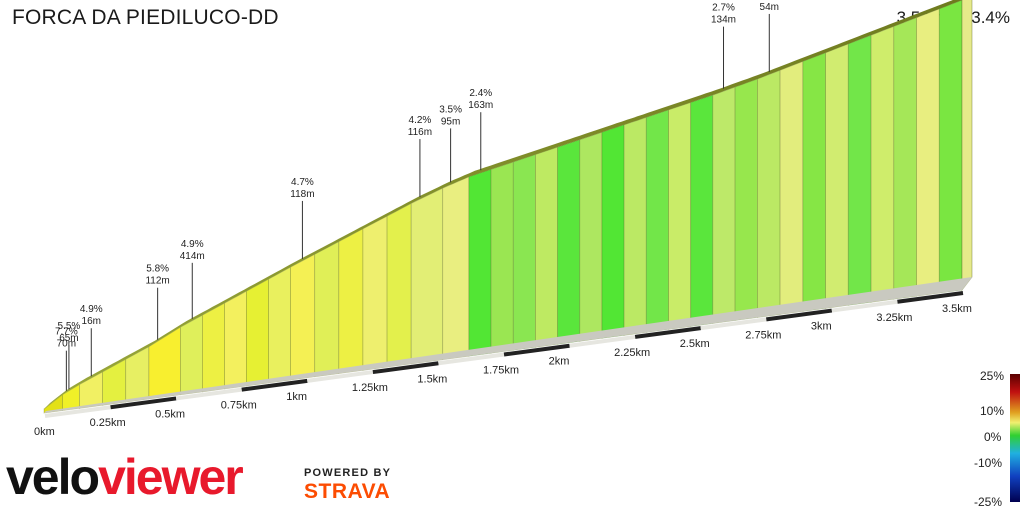  Describe the element at coordinates (723, 8) in the screenshot. I see `segment-gradient-label: 2.7%` at that location.